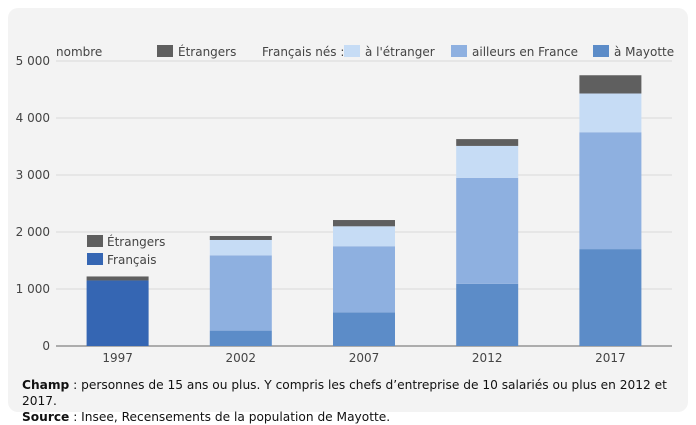  Describe the element at coordinates (79, 52) in the screenshot. I see `y-axis-label: nombre` at that location.